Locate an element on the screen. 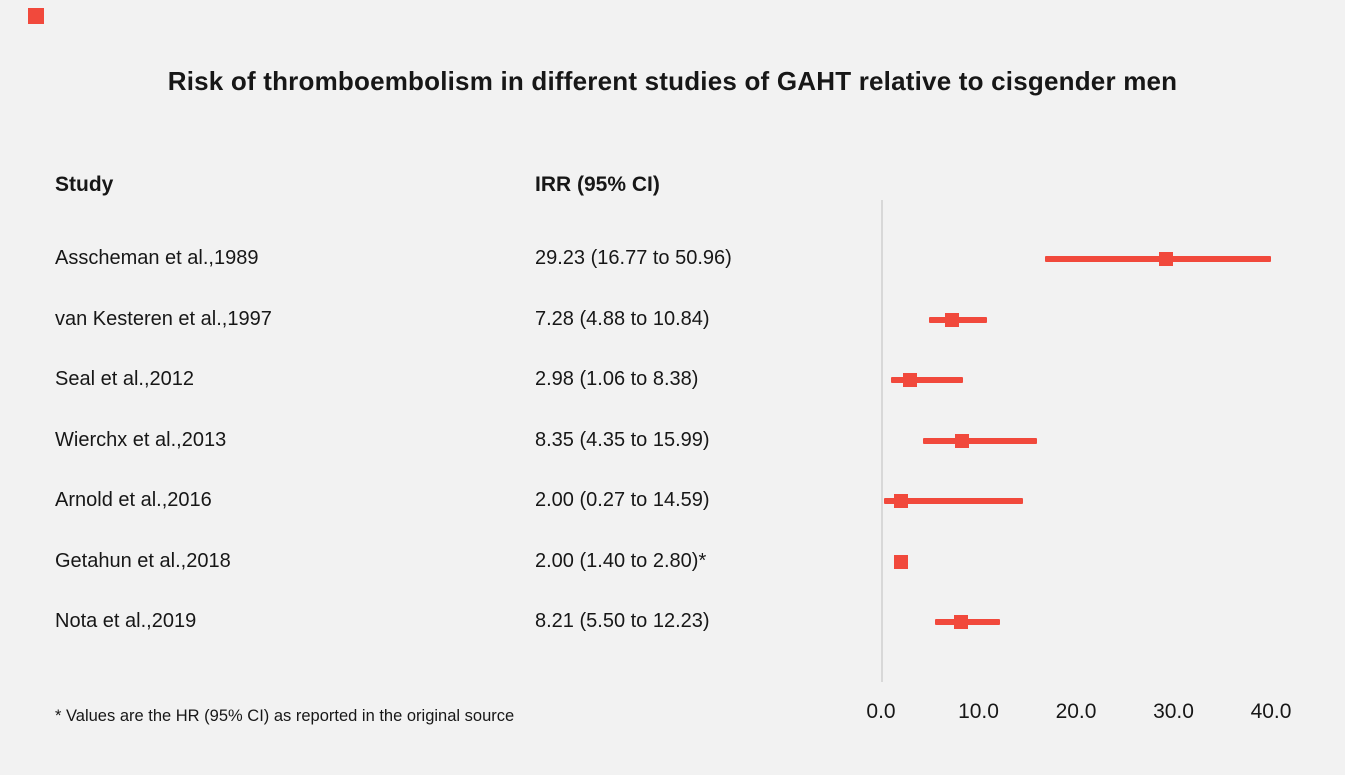 The image size is (1345, 775). study-label: Nota et al.,2019 is located at coordinates (126, 621).